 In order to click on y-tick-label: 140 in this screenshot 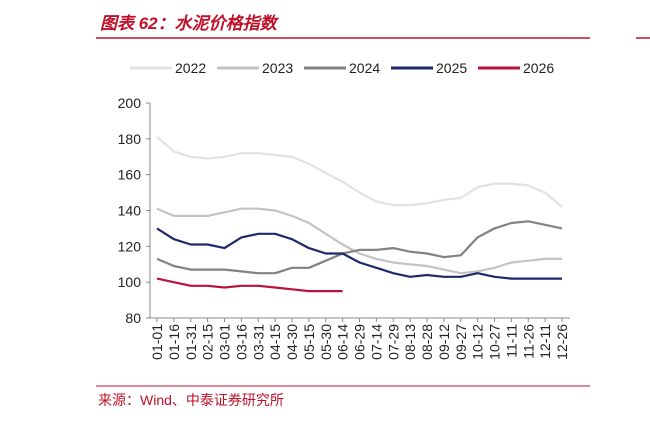, I will do `click(130, 211)`.